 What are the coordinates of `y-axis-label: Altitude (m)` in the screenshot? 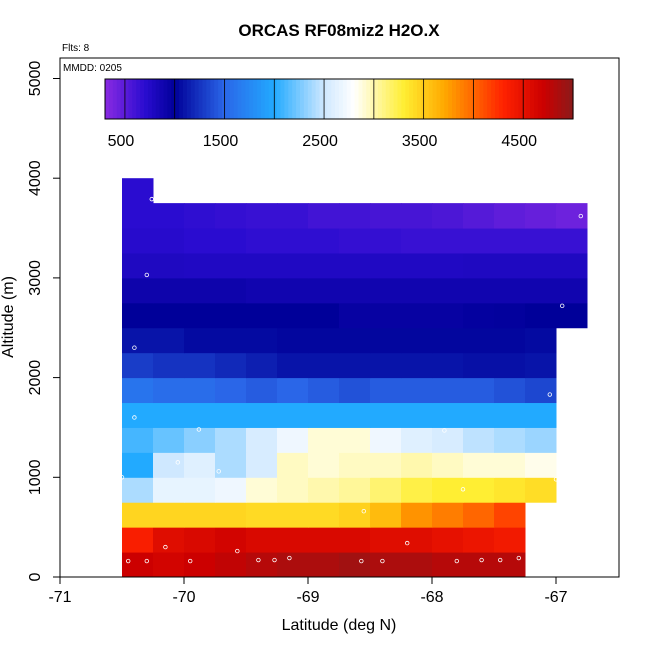 It's located at (8, 317).